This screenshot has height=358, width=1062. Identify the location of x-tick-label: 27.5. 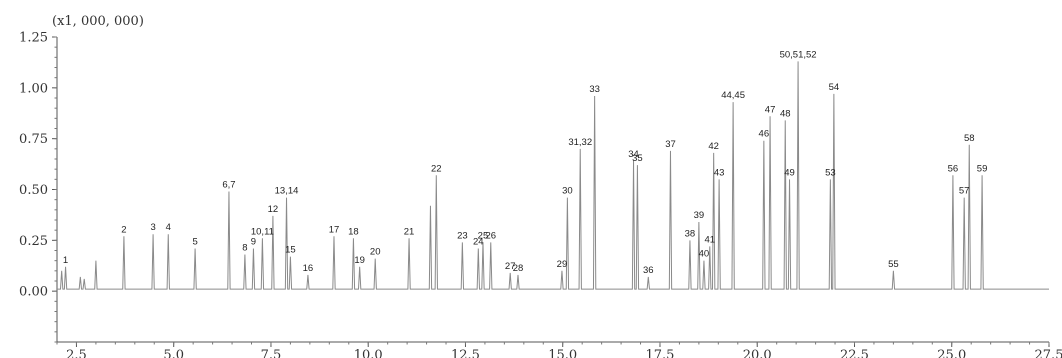
(1048, 353).